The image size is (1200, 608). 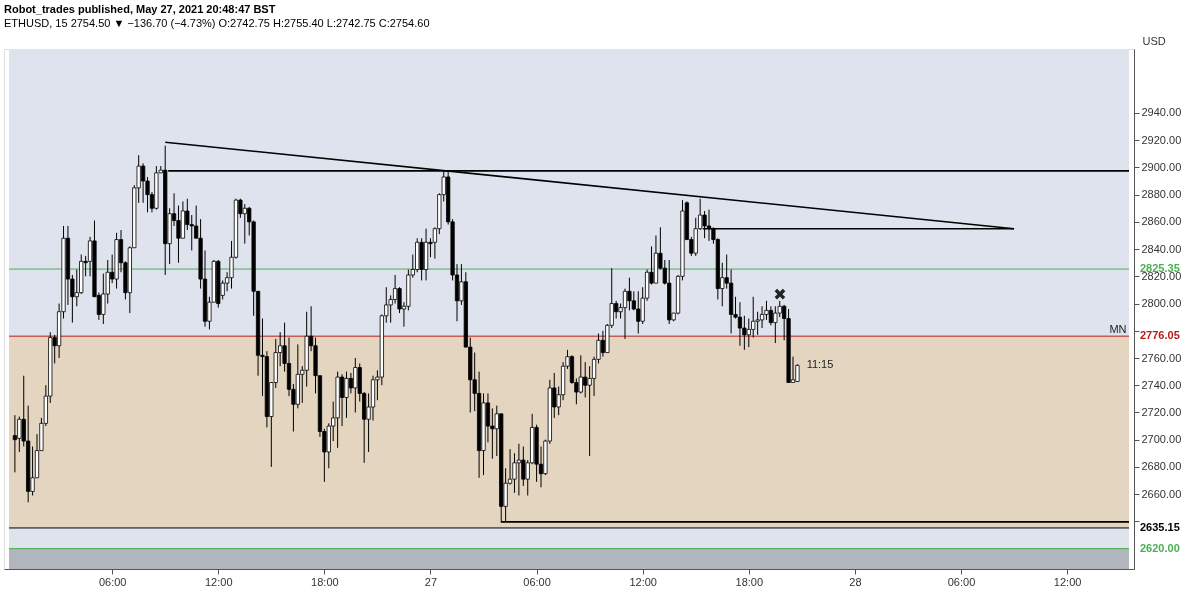 What do you see at coordinates (1161, 221) in the screenshot?
I see `y-tick-label: 2860.00` at bounding box center [1161, 221].